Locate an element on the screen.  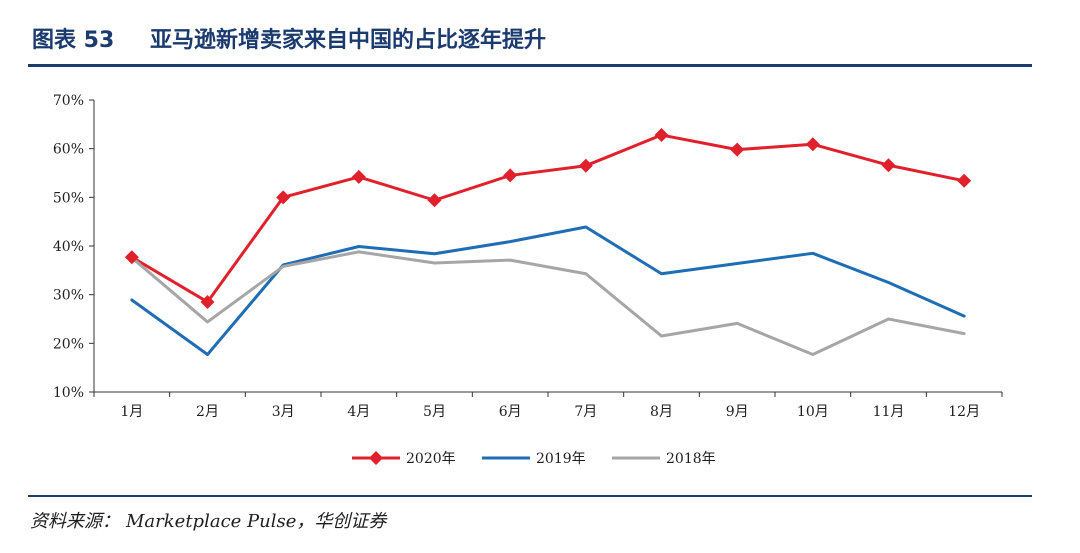
legend-label: 2020年 is located at coordinates (431, 459).